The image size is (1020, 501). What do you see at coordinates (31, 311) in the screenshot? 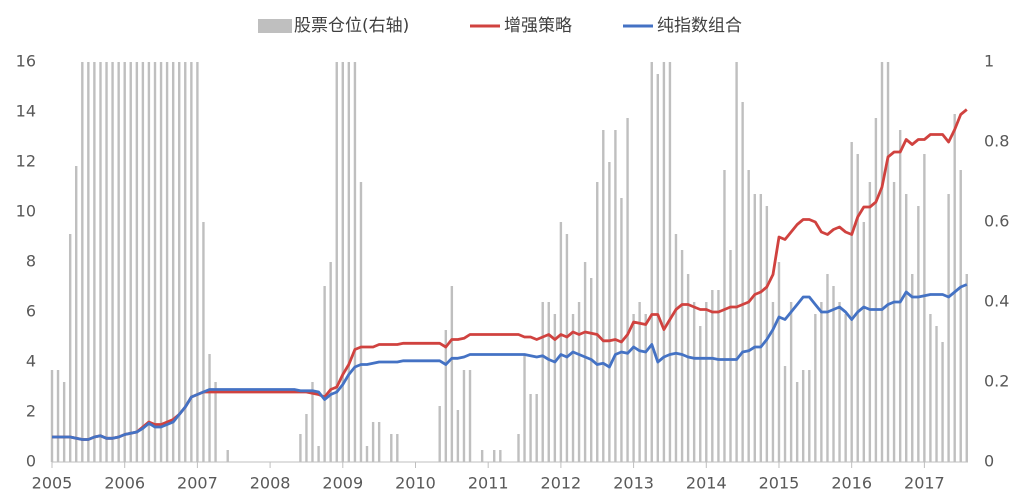
I see `y-tick-label: 6` at bounding box center [31, 311].